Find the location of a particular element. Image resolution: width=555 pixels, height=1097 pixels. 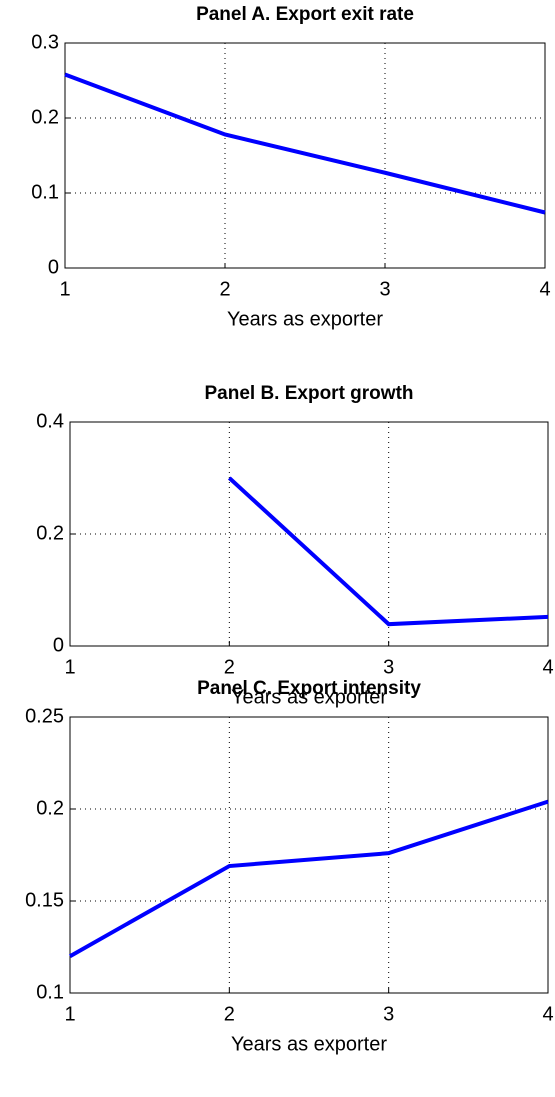

chart-title: Panel A. Export exit rate is located at coordinates (305, 14).